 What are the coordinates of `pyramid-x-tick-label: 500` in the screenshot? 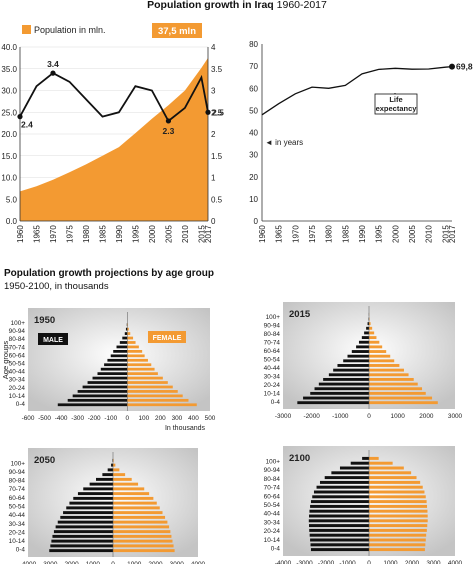 It's located at (210, 418).